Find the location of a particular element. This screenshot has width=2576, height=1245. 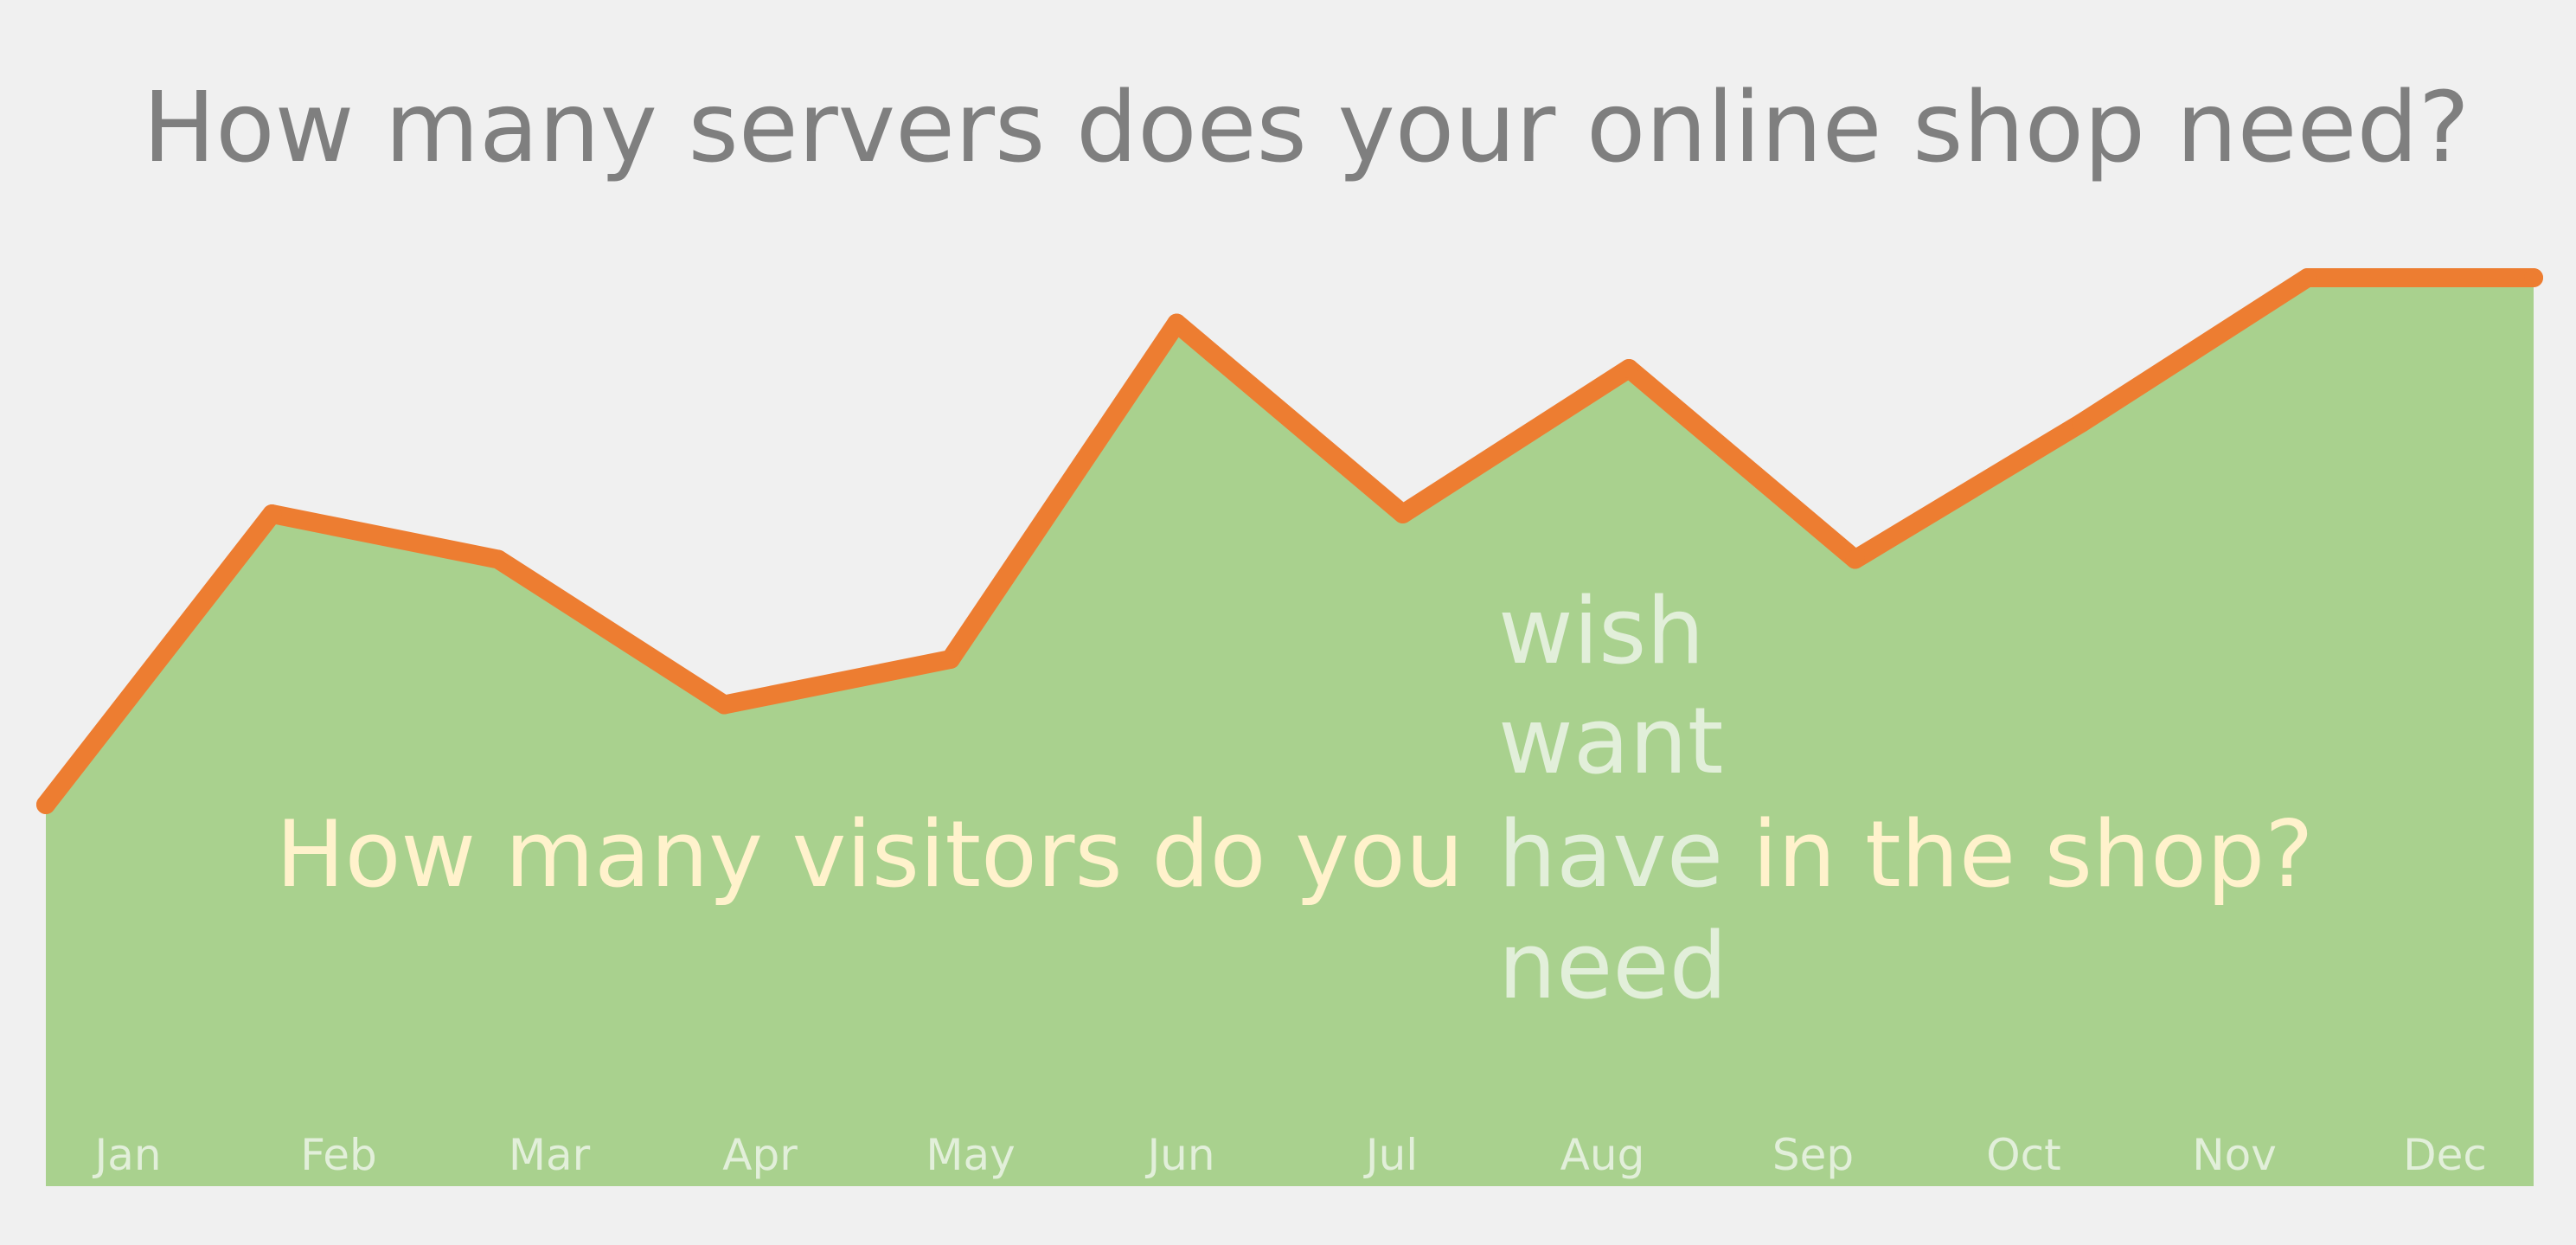

data-point-jun is located at coordinates (1177, 323).